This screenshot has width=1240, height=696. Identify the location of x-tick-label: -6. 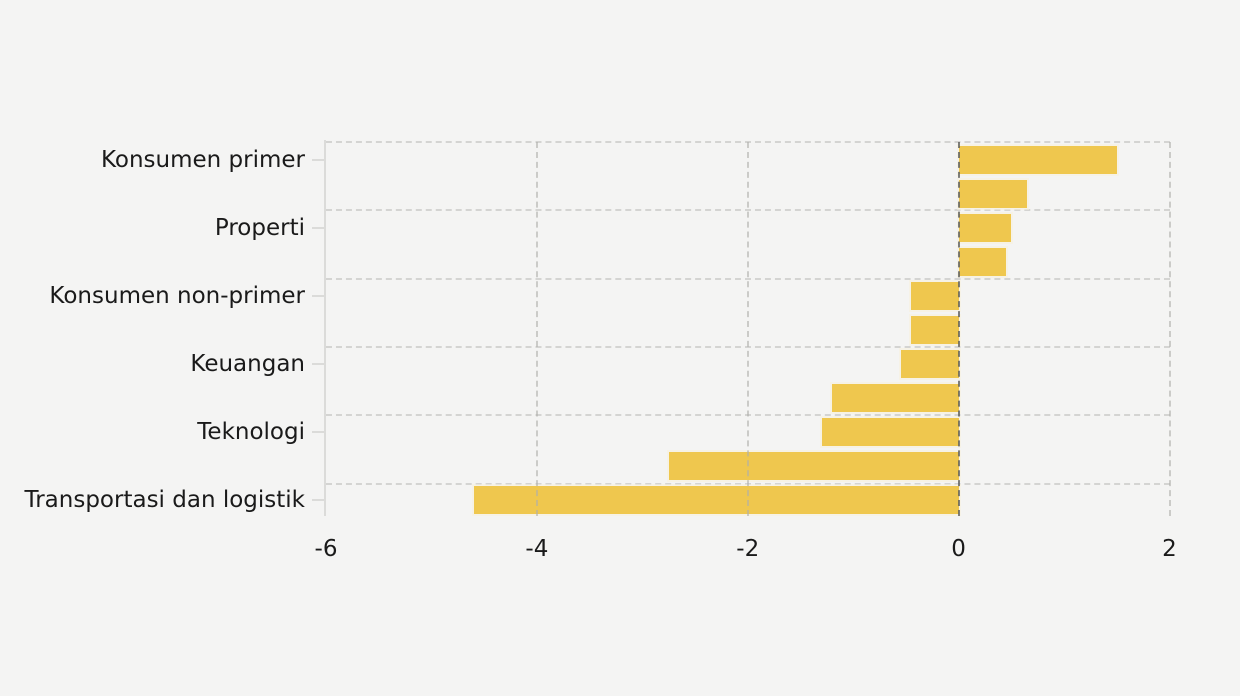
(326, 549).